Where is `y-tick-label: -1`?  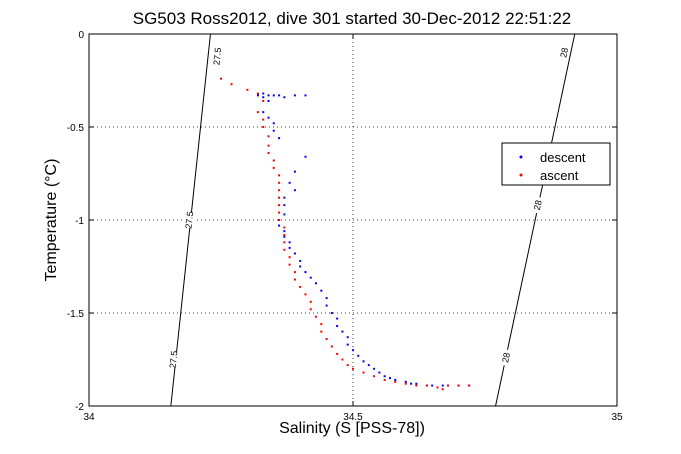 y-tick-label: -1 is located at coordinates (79, 221).